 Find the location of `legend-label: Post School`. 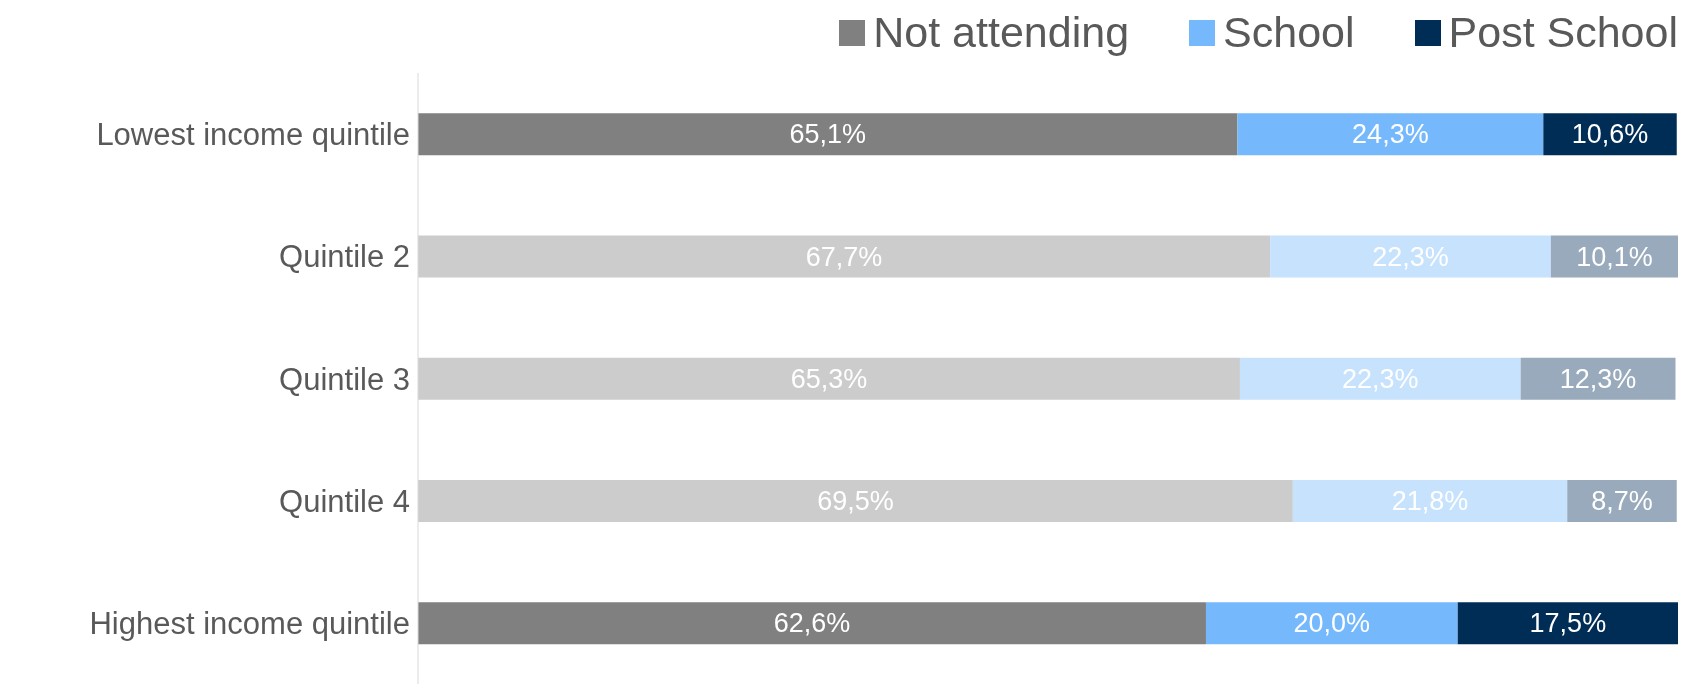

legend-label: Post School is located at coordinates (1563, 32).